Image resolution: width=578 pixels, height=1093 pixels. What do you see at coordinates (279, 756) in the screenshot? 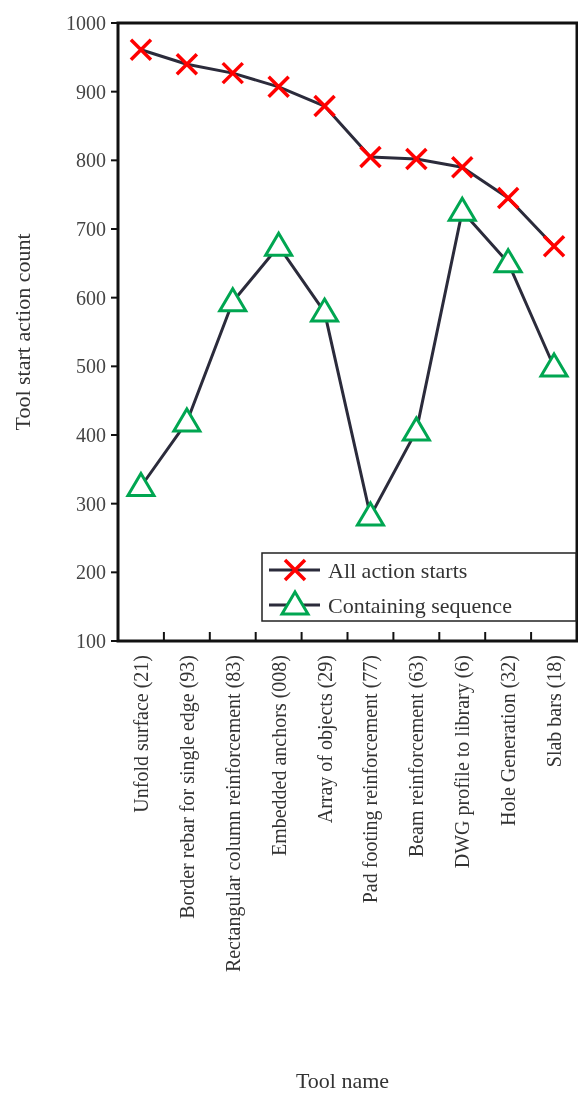
I see `x-tick-label: Embedded anchors (008)` at bounding box center [279, 756].